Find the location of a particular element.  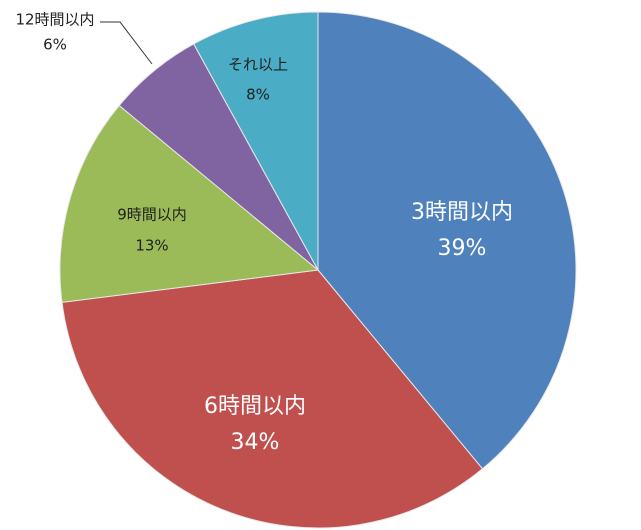

pie-slice is located at coordinates (256, 141).